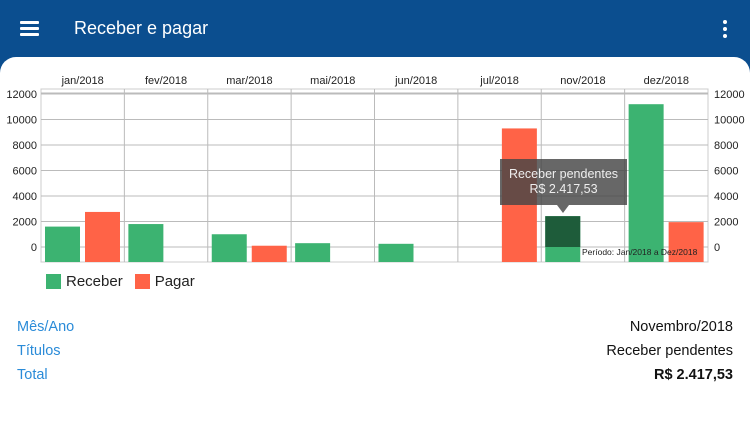 Image resolution: width=750 pixels, height=437 pixels. I want to click on chart-legend: Receber Pagar, so click(126, 281).